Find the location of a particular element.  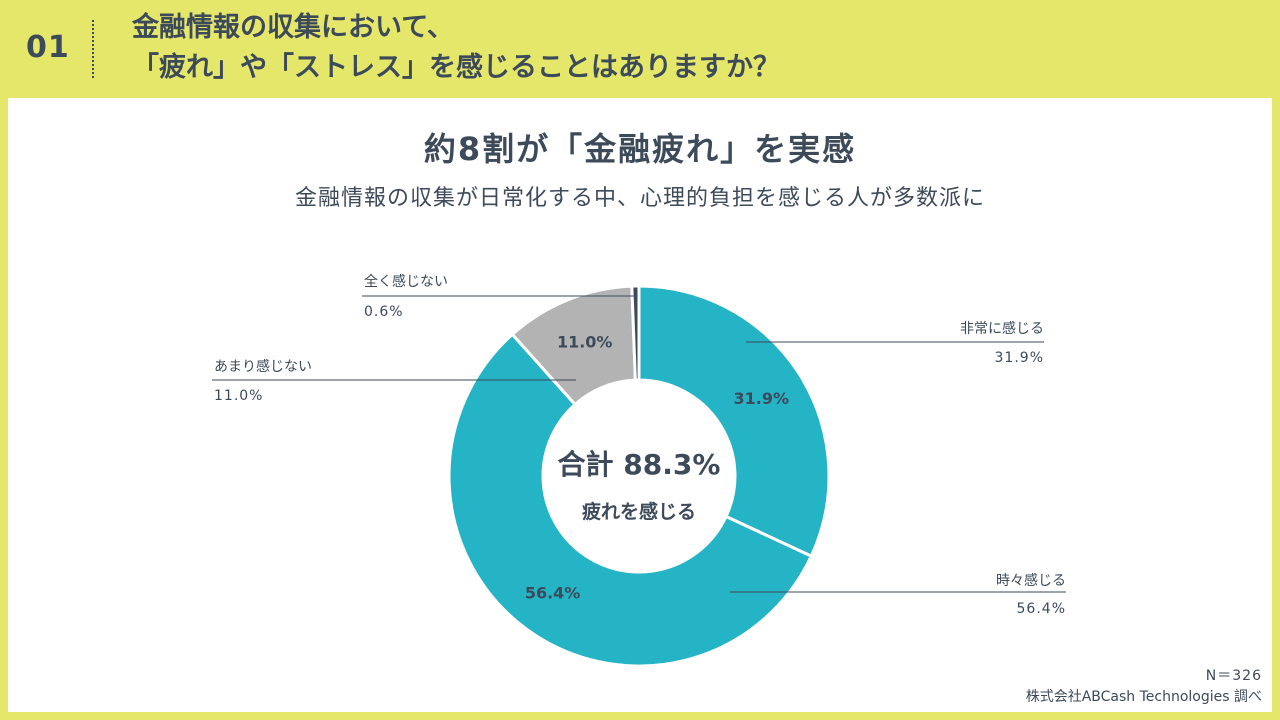

question-title-line2: 「疲れ」や「ストレス」を感じることはありますか？ is located at coordinates (456, 67).